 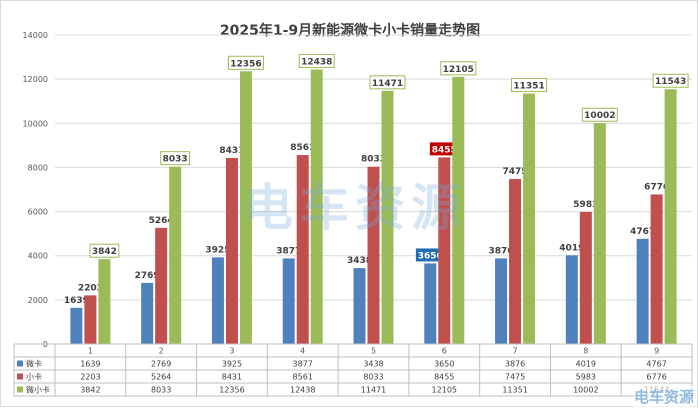 I want to click on data-table-cell: 5264, so click(x=161, y=377).